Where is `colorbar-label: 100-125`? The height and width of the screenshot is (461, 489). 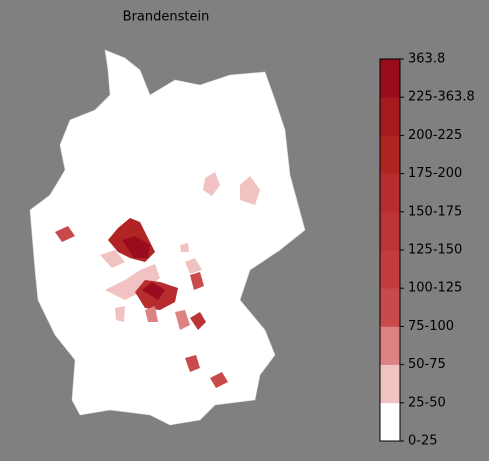
colorbar-label: 100-125 is located at coordinates (435, 288).